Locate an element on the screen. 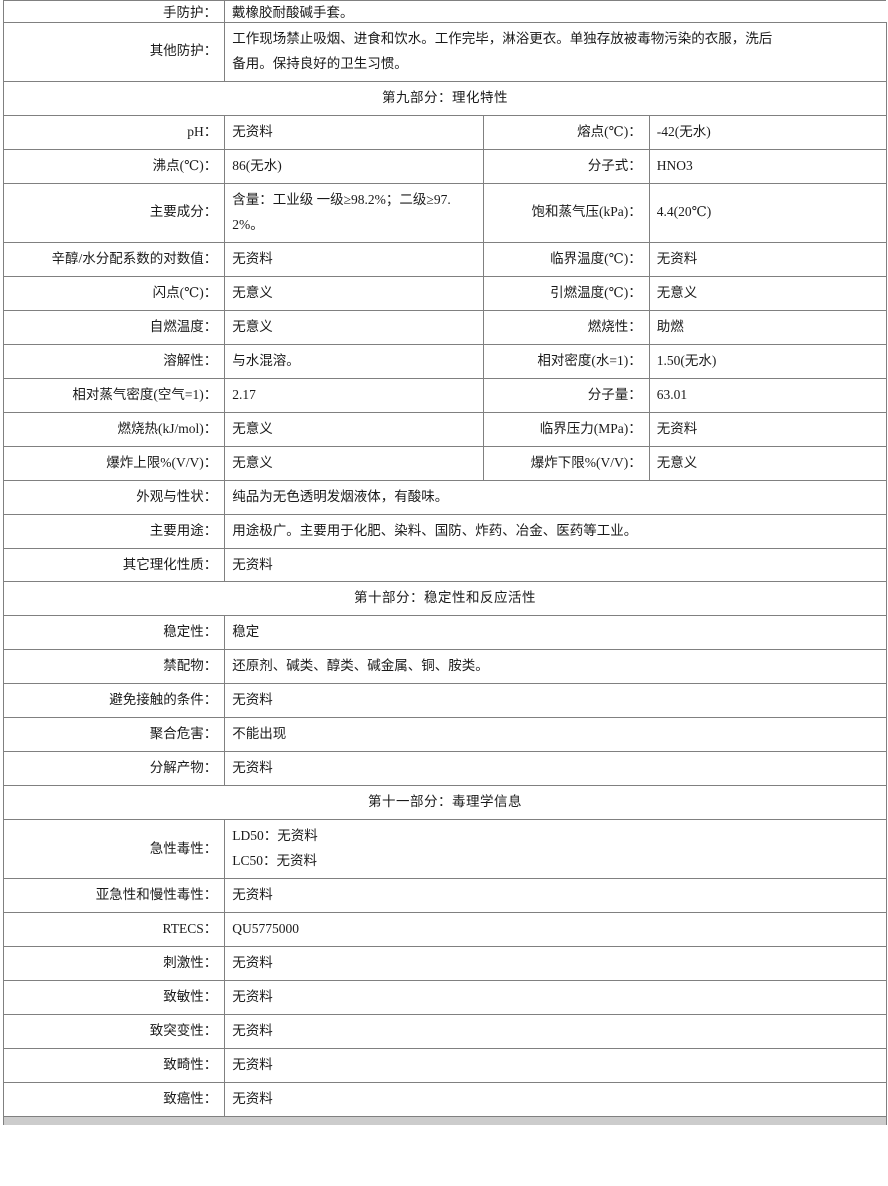 The height and width of the screenshot is (1186, 888). row-label-other-properties: 其它理化性质： is located at coordinates (114, 565).